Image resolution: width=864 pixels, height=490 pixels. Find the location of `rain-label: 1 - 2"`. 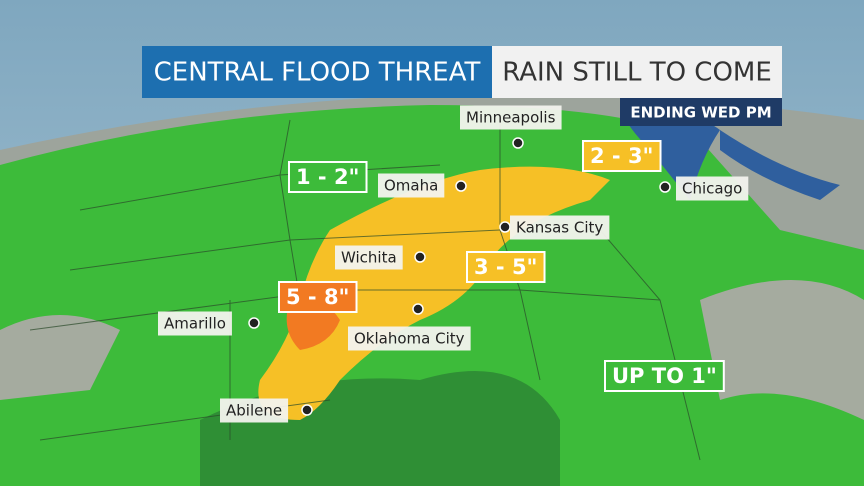

rain-label: 1 - 2" is located at coordinates (328, 177).